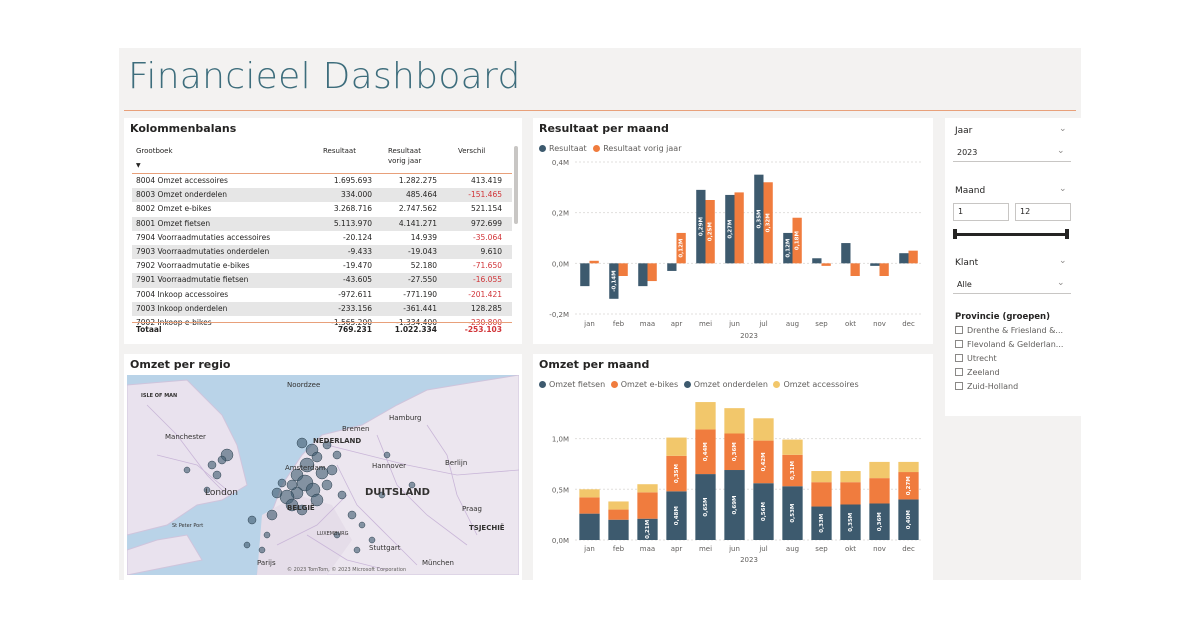  Describe the element at coordinates (138, 165) in the screenshot. I see `sort-down-icon: ▼` at that location.